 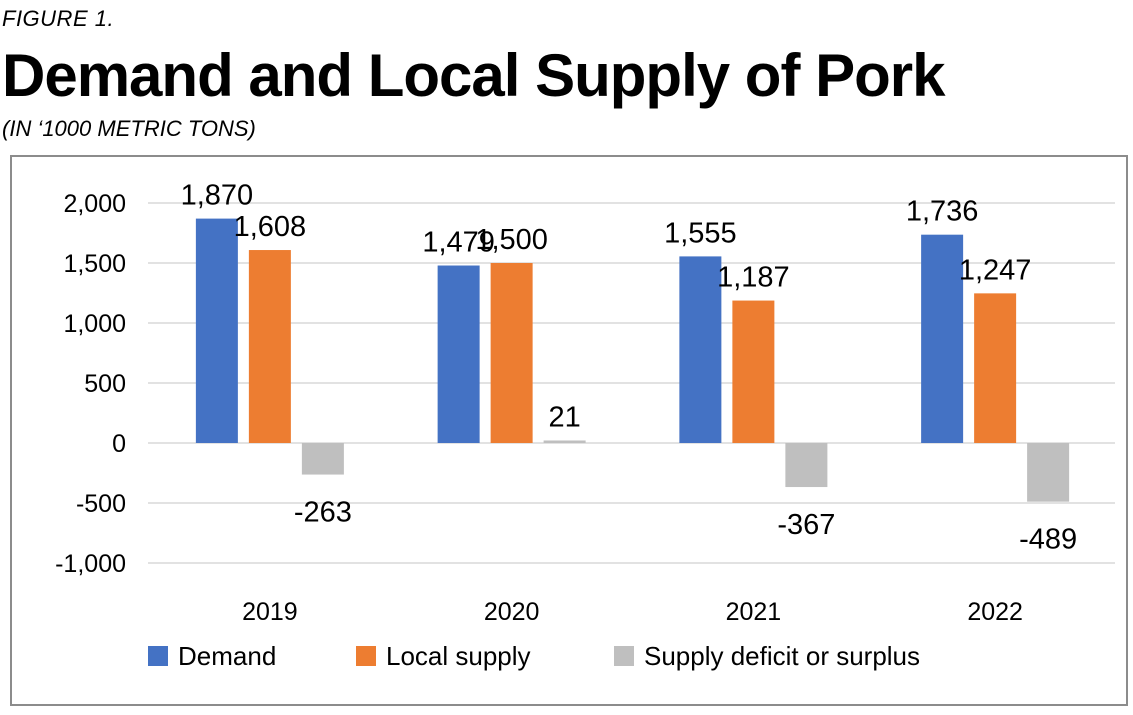 I want to click on chart-title: Demand and Local Supply of Pork, so click(x=473, y=75).